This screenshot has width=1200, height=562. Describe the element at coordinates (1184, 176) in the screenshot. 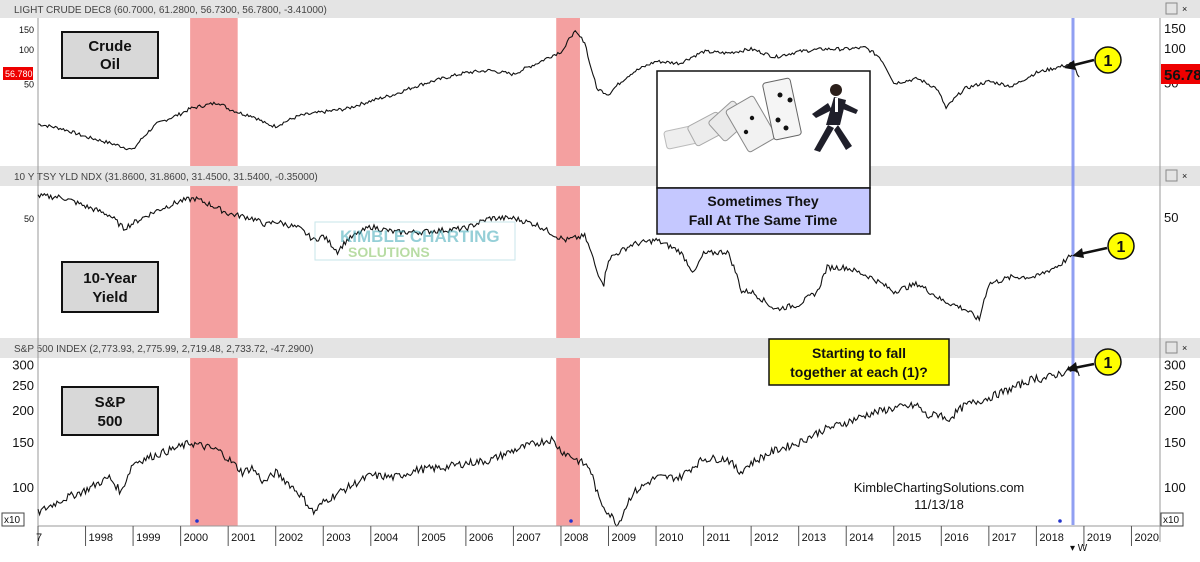

I see `yield-panel-close-icon: ×` at that location.